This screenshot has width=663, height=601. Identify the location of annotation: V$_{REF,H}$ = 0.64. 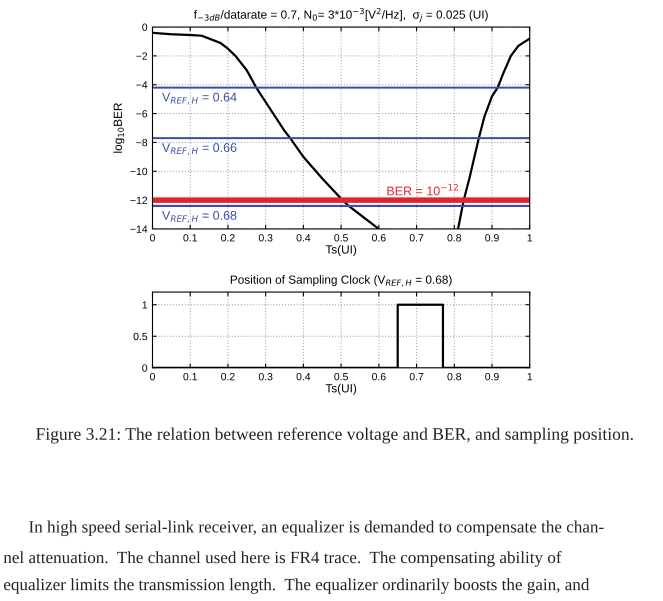
(199, 98).